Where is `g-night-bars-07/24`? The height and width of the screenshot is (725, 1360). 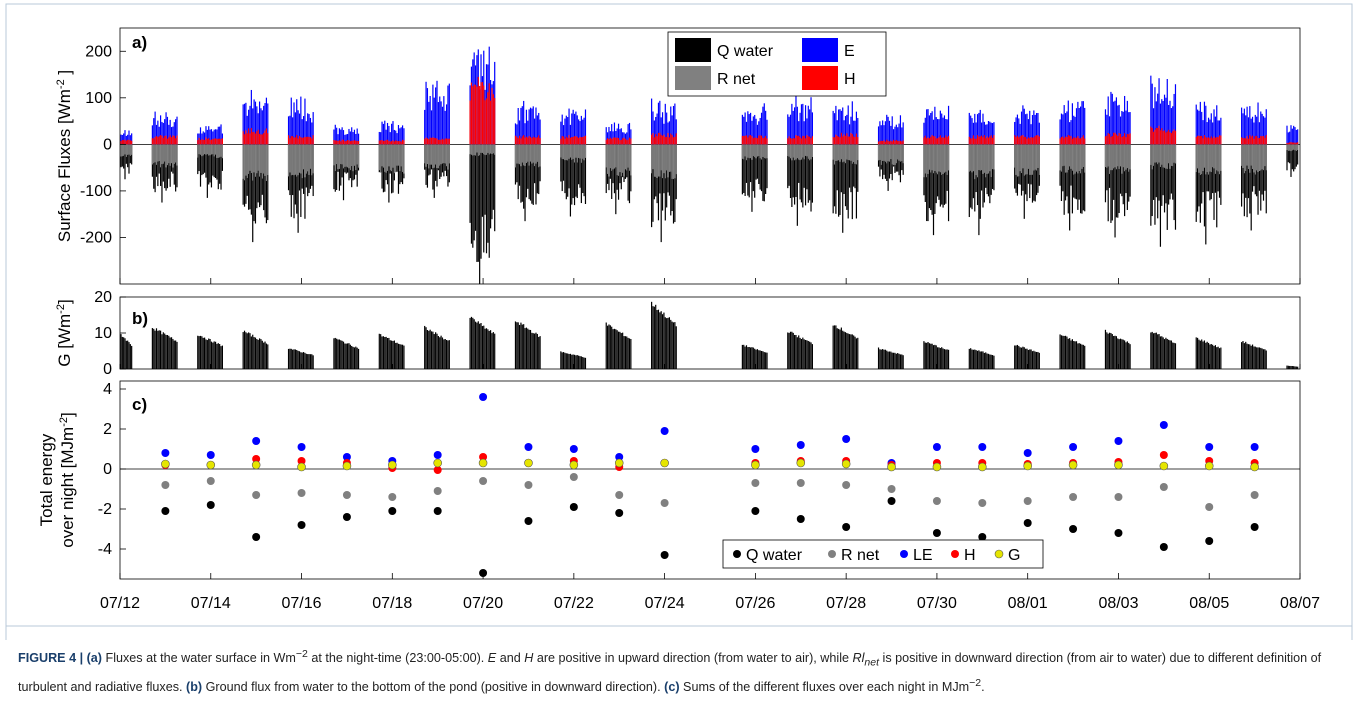
g-night-bars-07/24 is located at coordinates (664, 335).